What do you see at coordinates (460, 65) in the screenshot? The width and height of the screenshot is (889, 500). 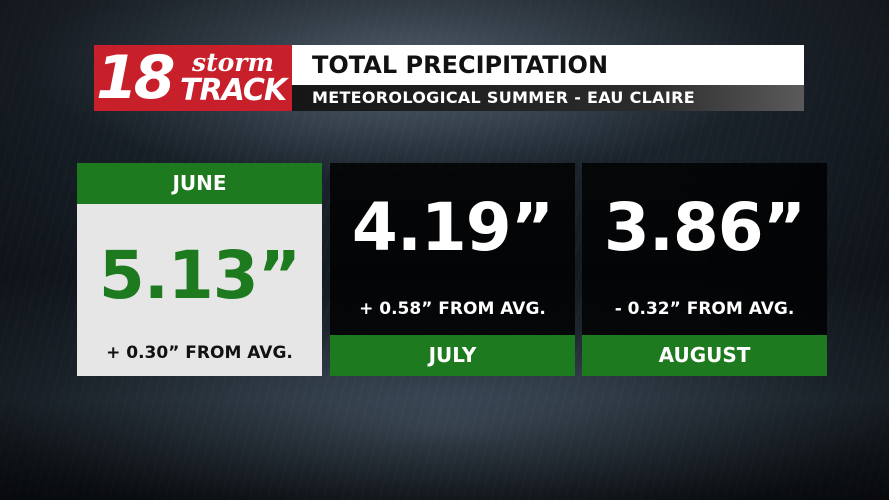 I see `page-title: TOTAL PRECIPITATION` at bounding box center [460, 65].